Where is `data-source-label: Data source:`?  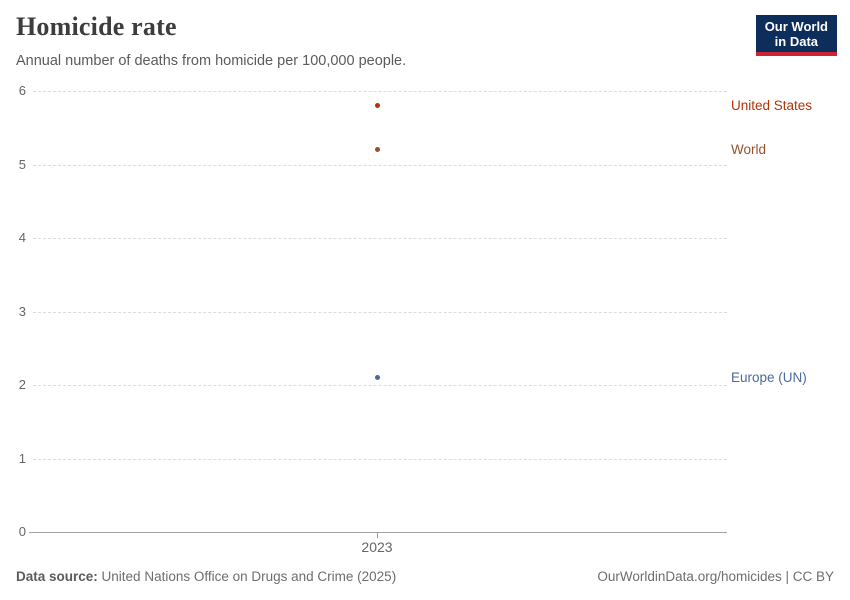
data-source-label: Data source: is located at coordinates (57, 576).